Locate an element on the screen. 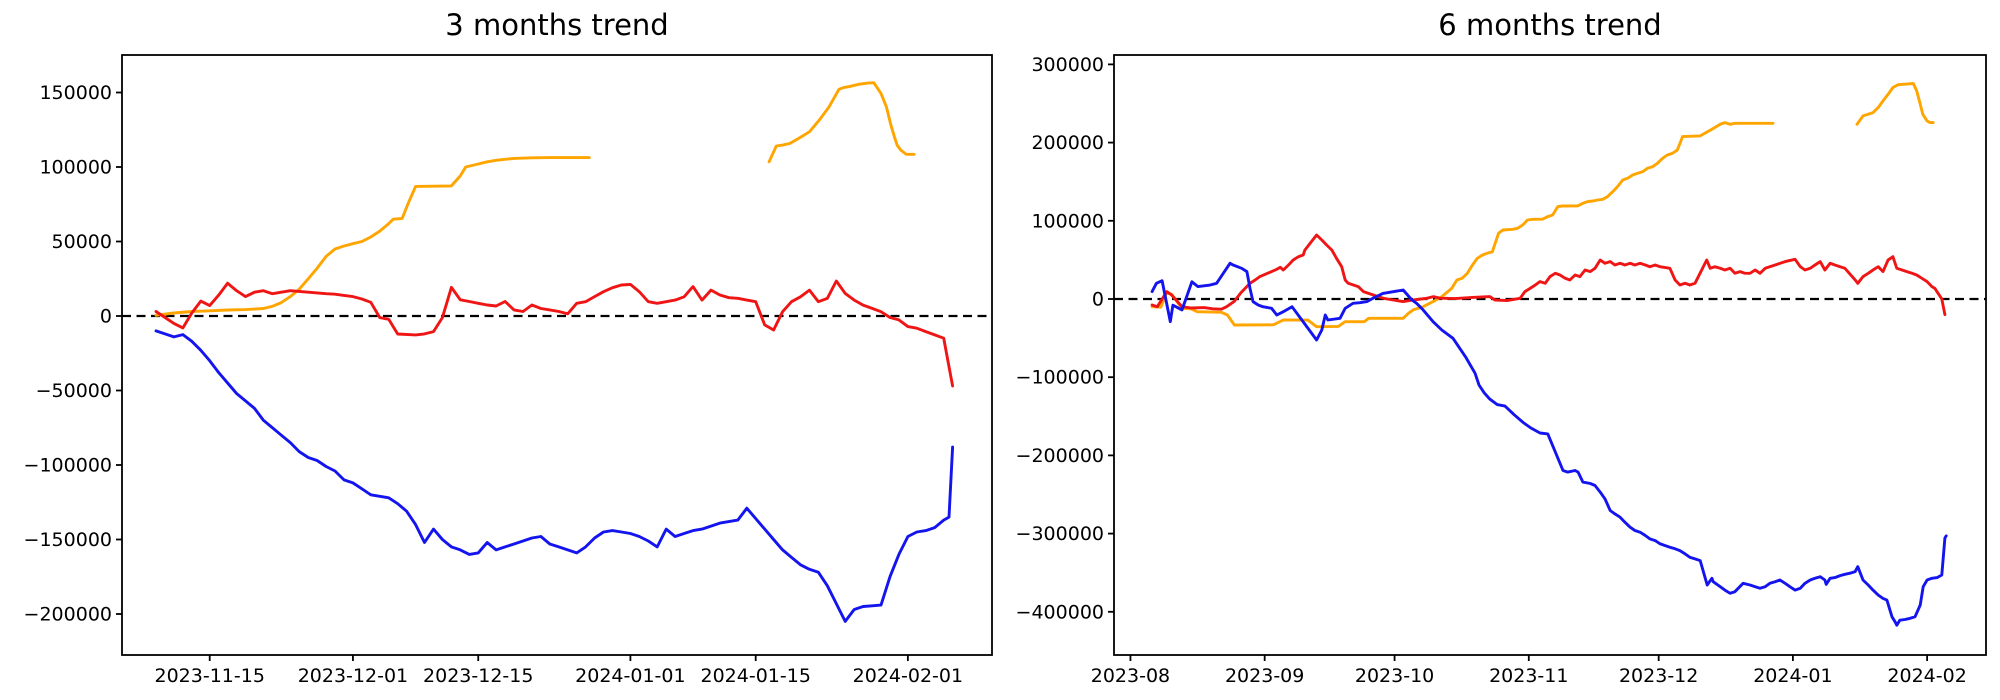 The height and width of the screenshot is (700, 2000). x-tick-label: 2023-09 is located at coordinates (1264, 676).